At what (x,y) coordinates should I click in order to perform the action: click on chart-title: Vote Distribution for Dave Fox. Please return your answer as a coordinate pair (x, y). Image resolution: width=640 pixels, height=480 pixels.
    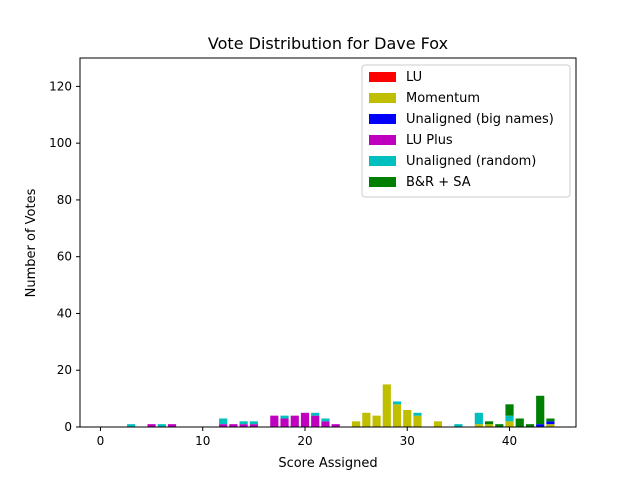
    Looking at the image, I should click on (328, 43).